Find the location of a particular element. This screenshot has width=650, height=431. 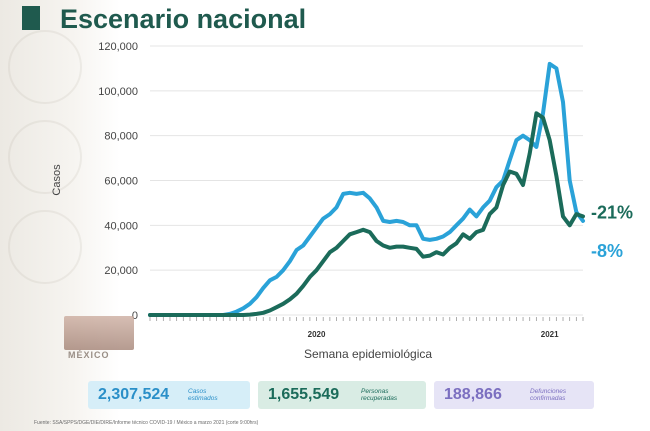

y-tick-label: 40,000 is located at coordinates (121, 226).